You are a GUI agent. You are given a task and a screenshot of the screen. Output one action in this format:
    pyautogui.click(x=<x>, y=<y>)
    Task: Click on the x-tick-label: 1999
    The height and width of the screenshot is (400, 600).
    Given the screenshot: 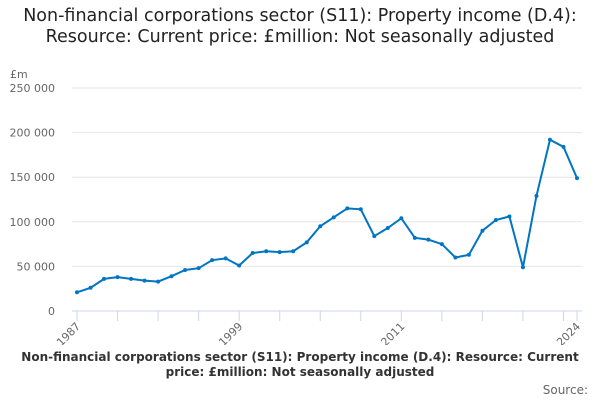 What is the action you would take?
    pyautogui.click(x=230, y=332)
    